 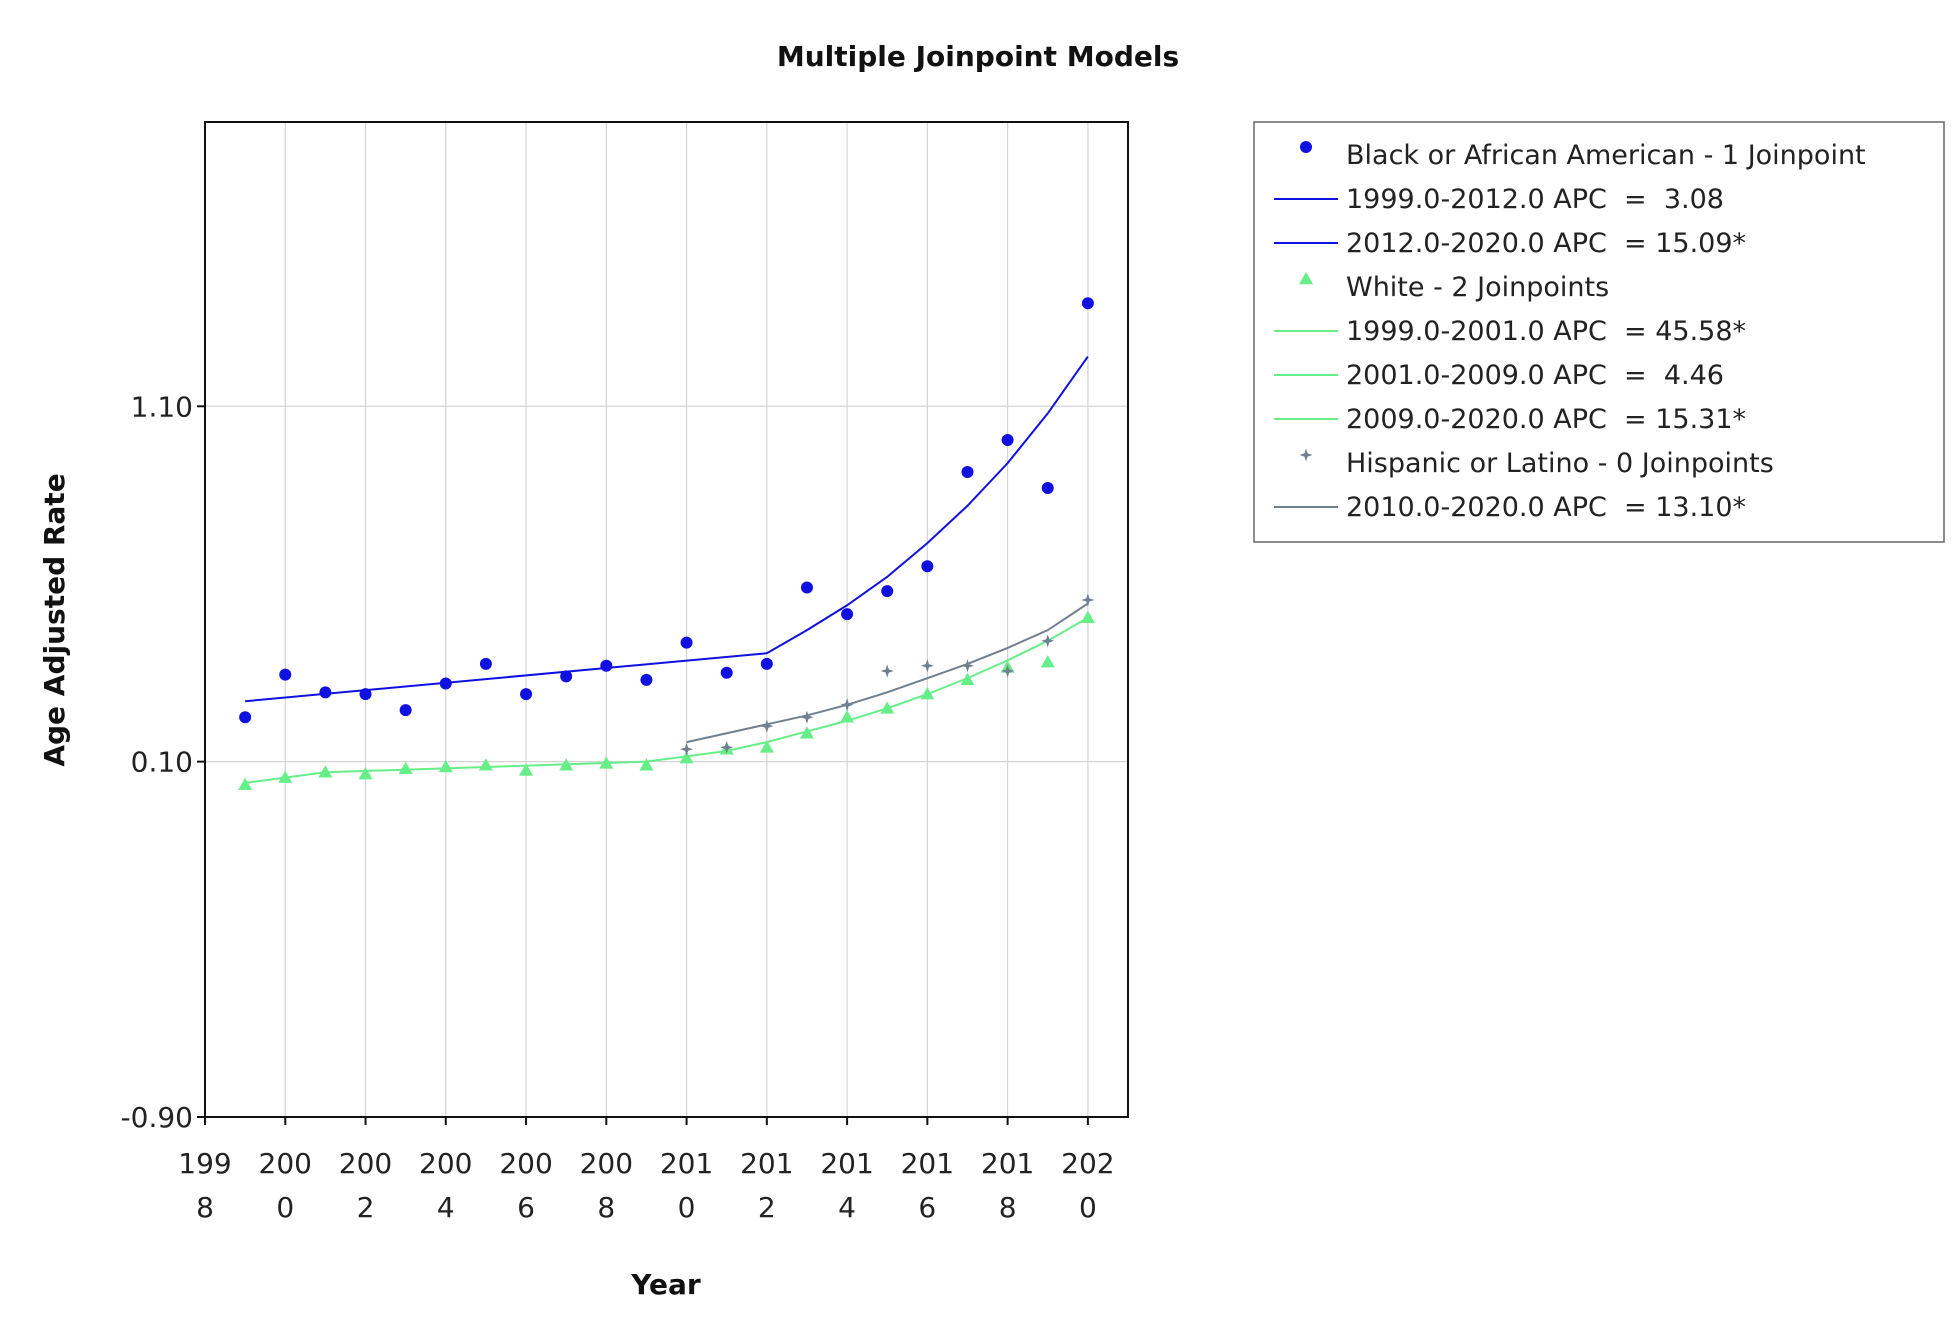 I want to click on legend-entry-1999-0-2001-0-apc-45-58: 1999.0-2001.0 APC = 45.58*, so click(x=1510, y=331).